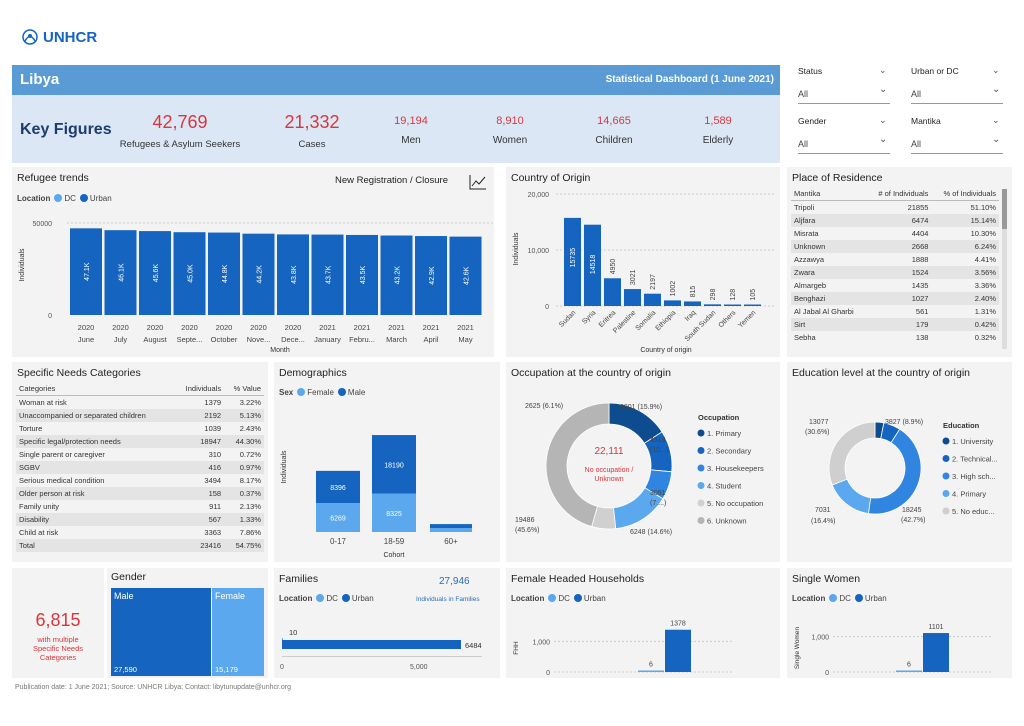  What do you see at coordinates (895, 285) in the screenshot?
I see `table-row: Almargeb 1435 3.36%` at bounding box center [895, 285].